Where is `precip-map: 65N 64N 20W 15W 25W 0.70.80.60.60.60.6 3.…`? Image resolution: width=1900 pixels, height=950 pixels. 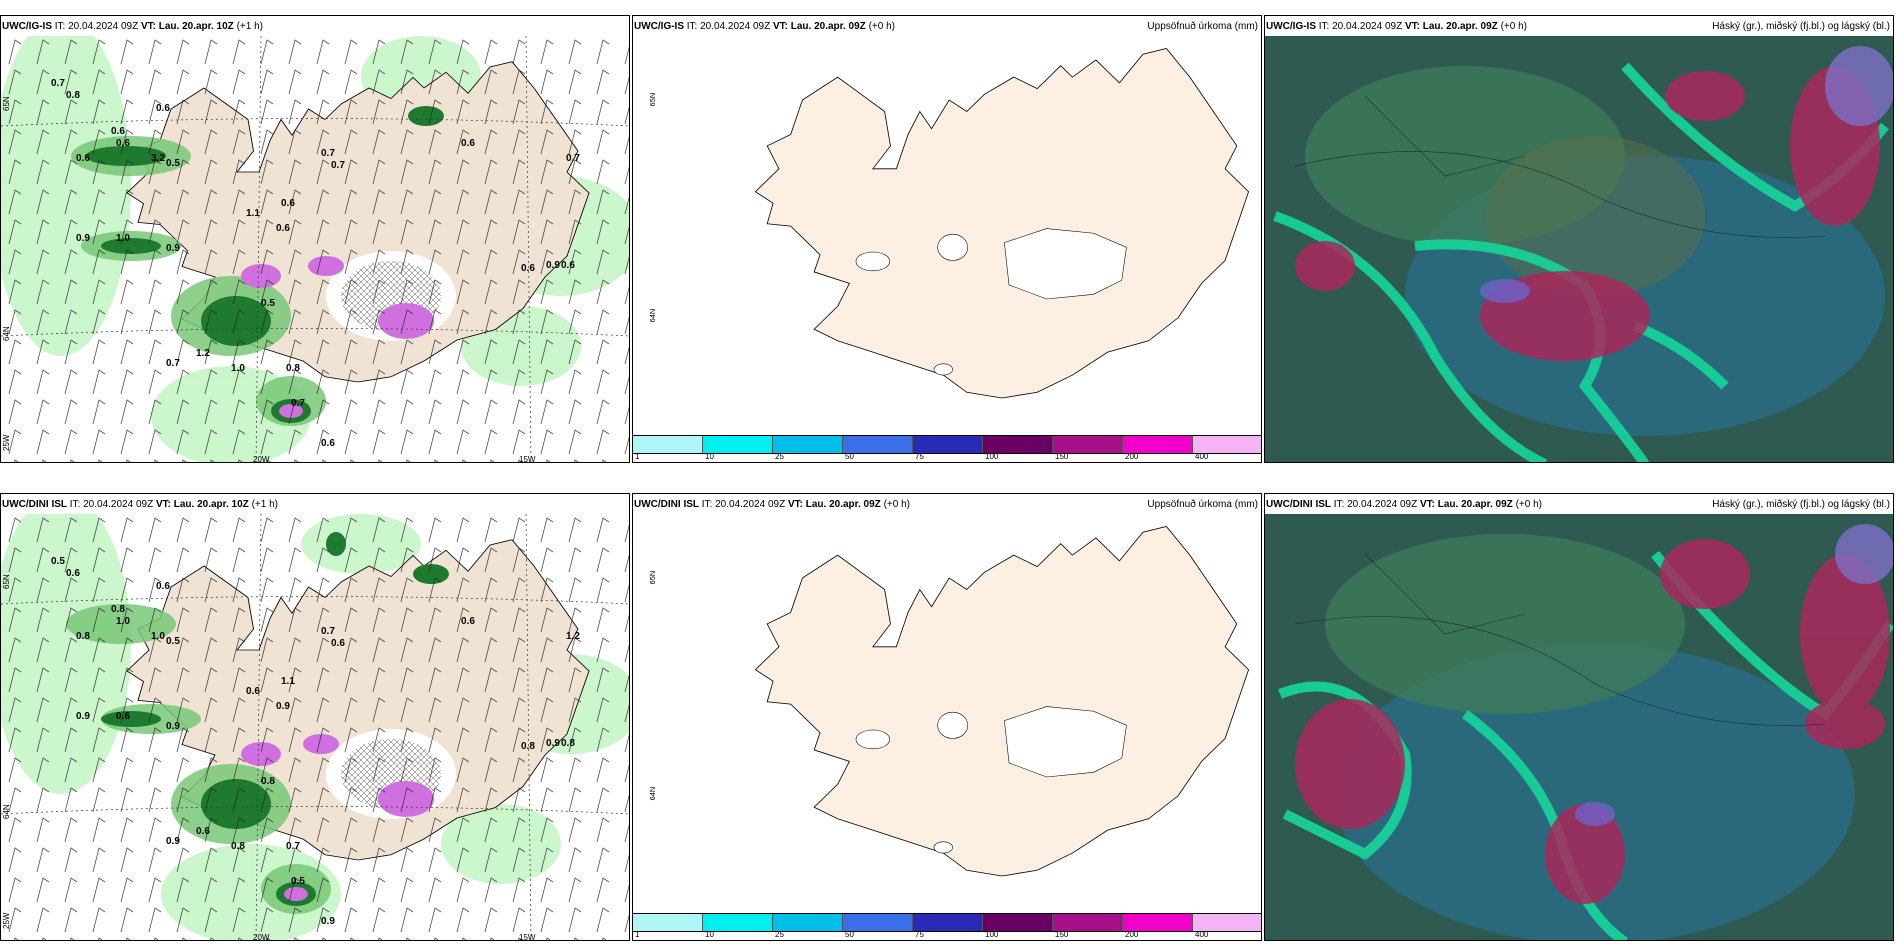
precip-map: 65N 64N 20W 15W 25W 0.70.80.60.60.60.6 3.… is located at coordinates (315, 249).